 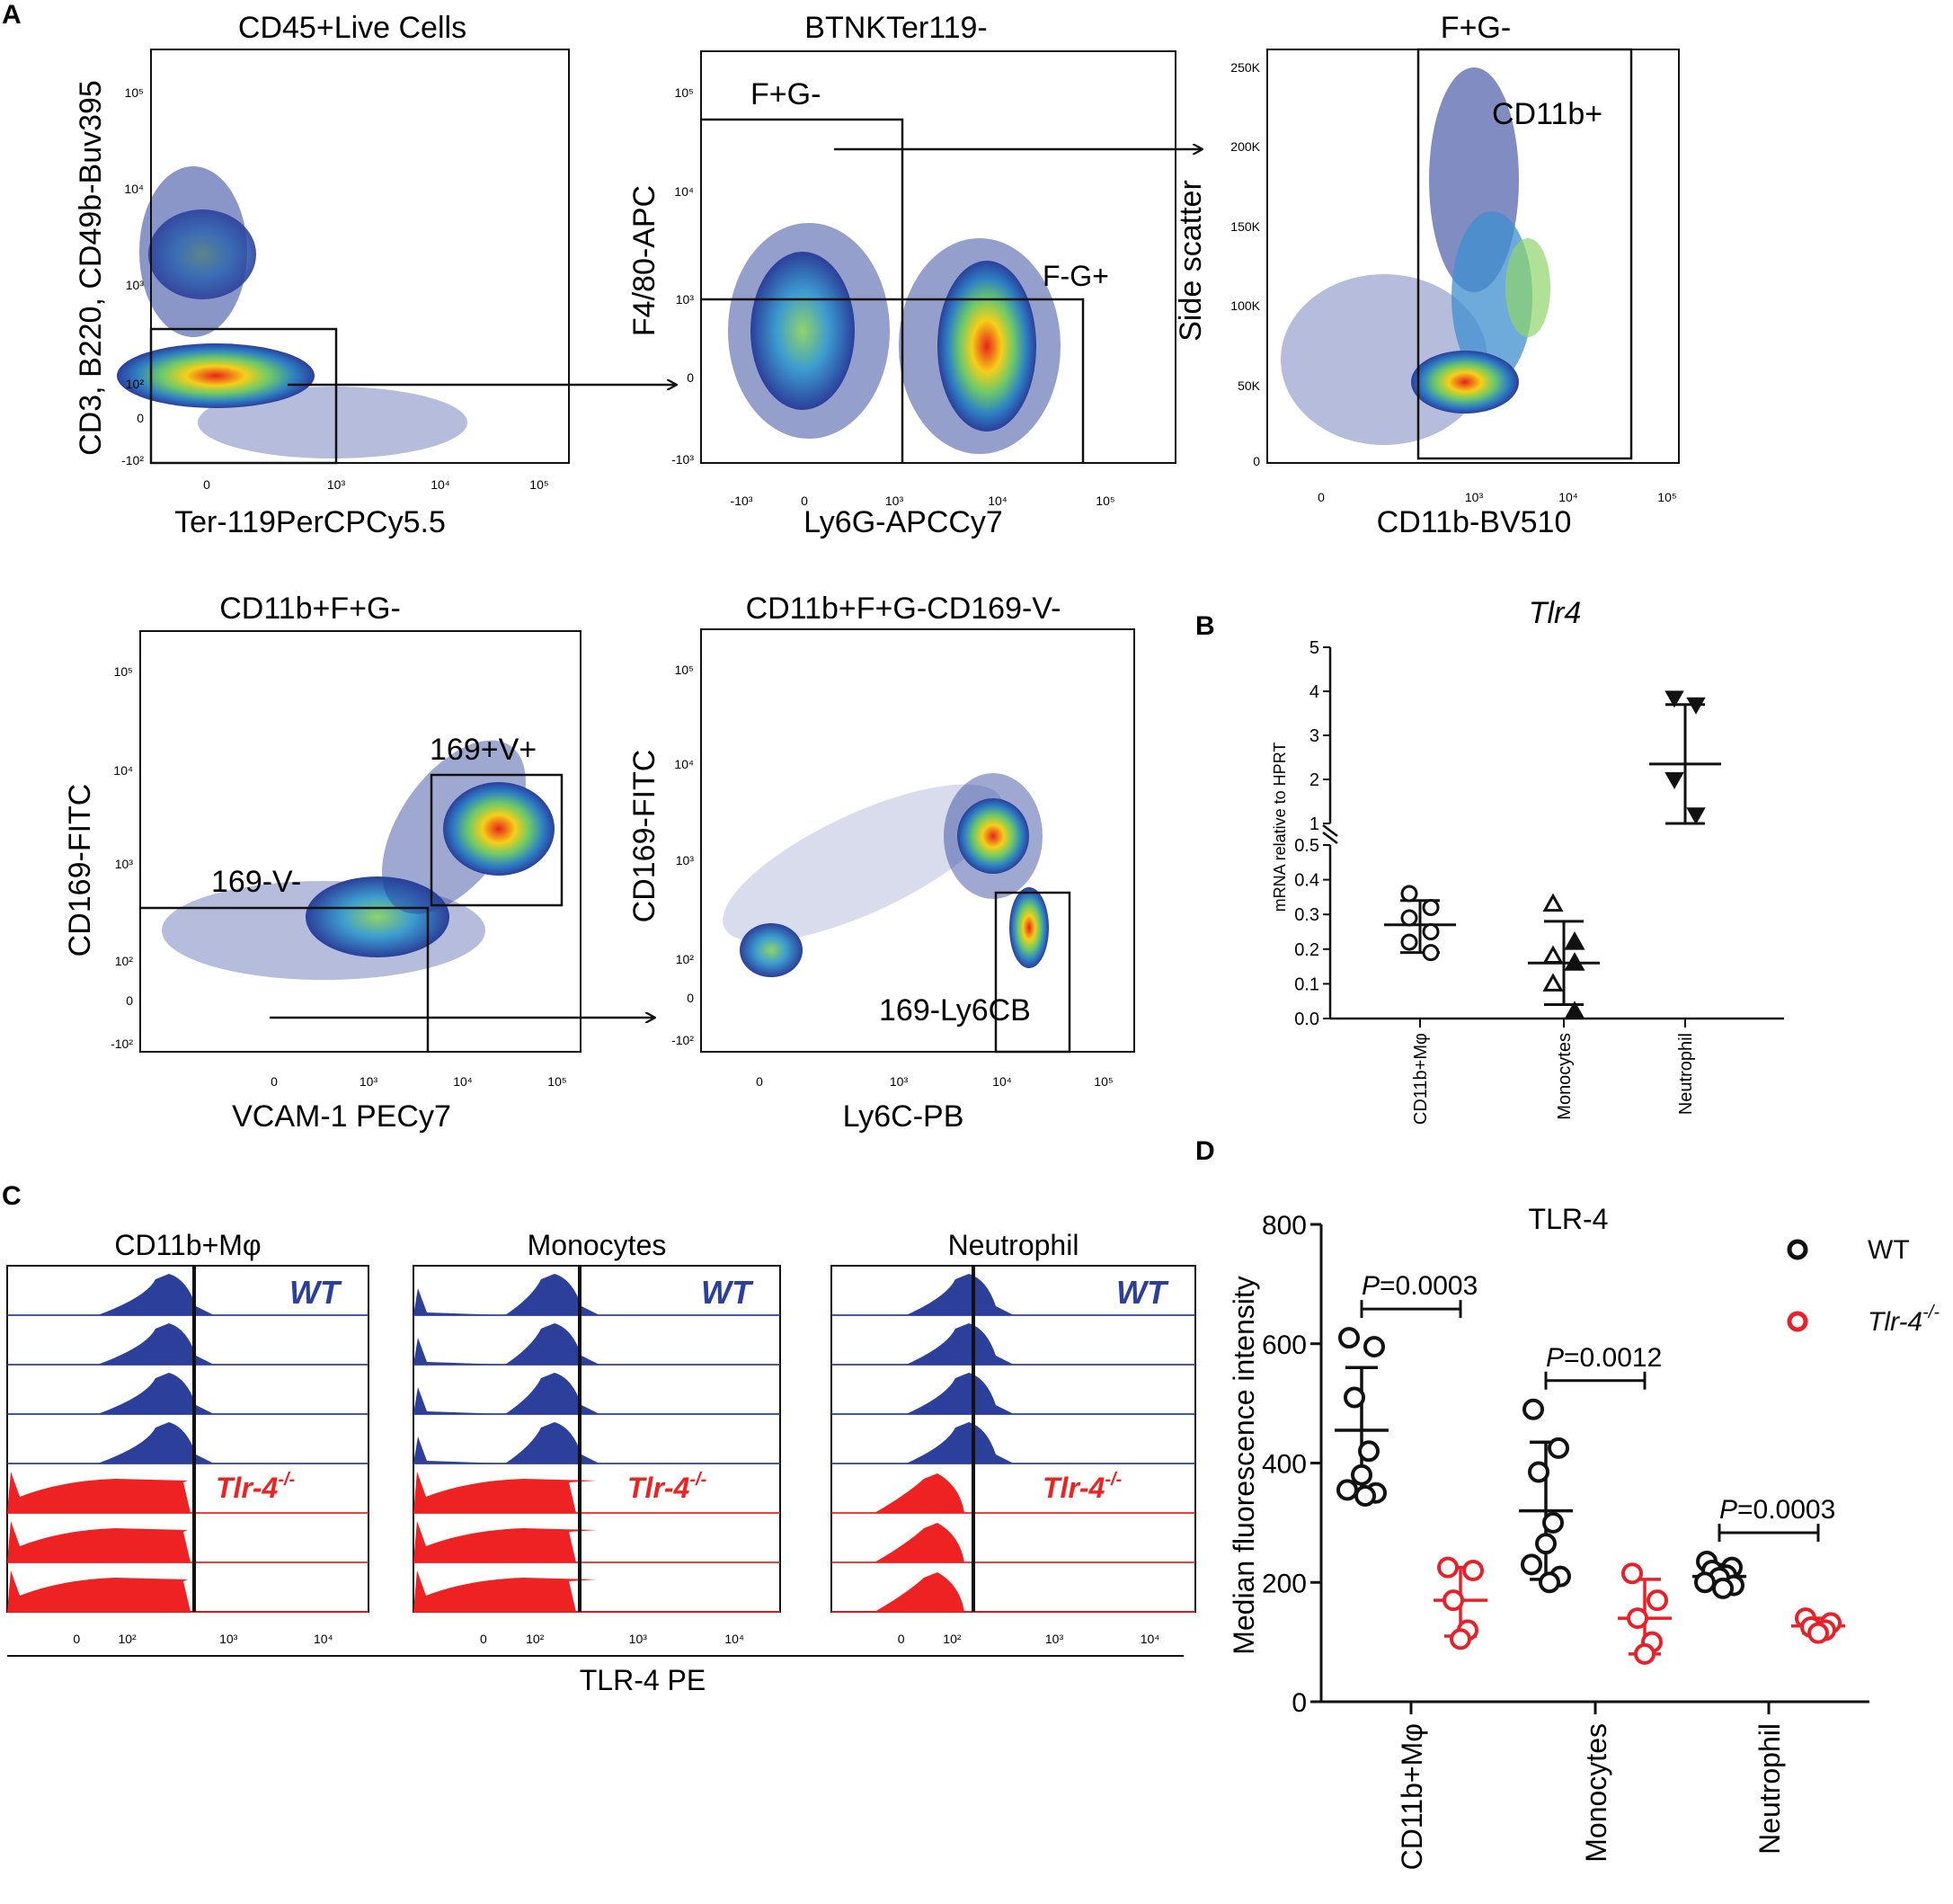 I want to click on flow-plot-2-ylabel: F4/80-APC, so click(x=644, y=260).